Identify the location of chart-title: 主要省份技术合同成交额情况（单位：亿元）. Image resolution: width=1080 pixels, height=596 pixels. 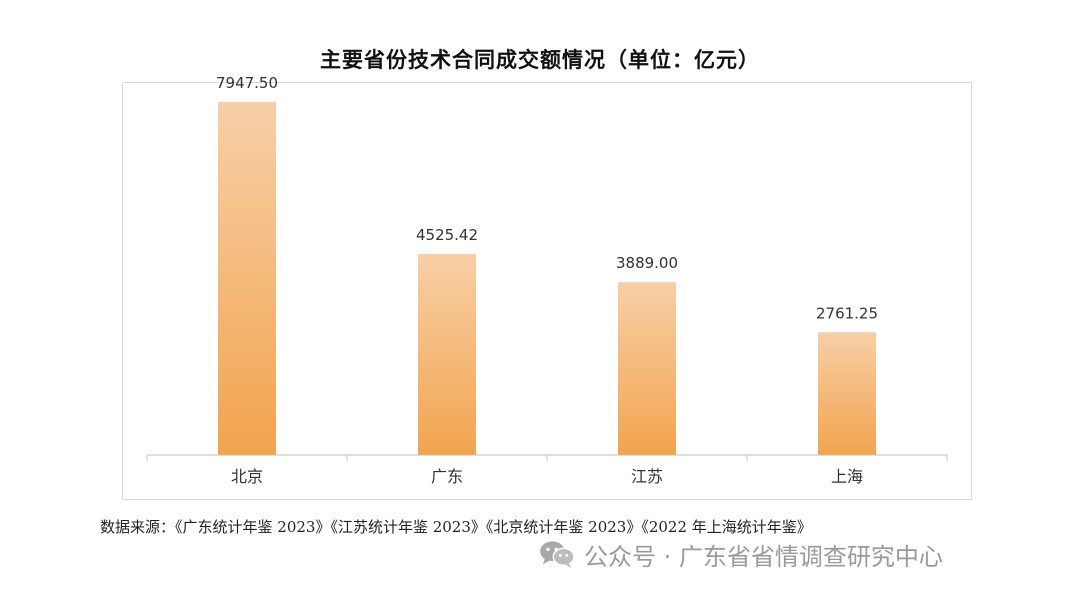
(540, 59).